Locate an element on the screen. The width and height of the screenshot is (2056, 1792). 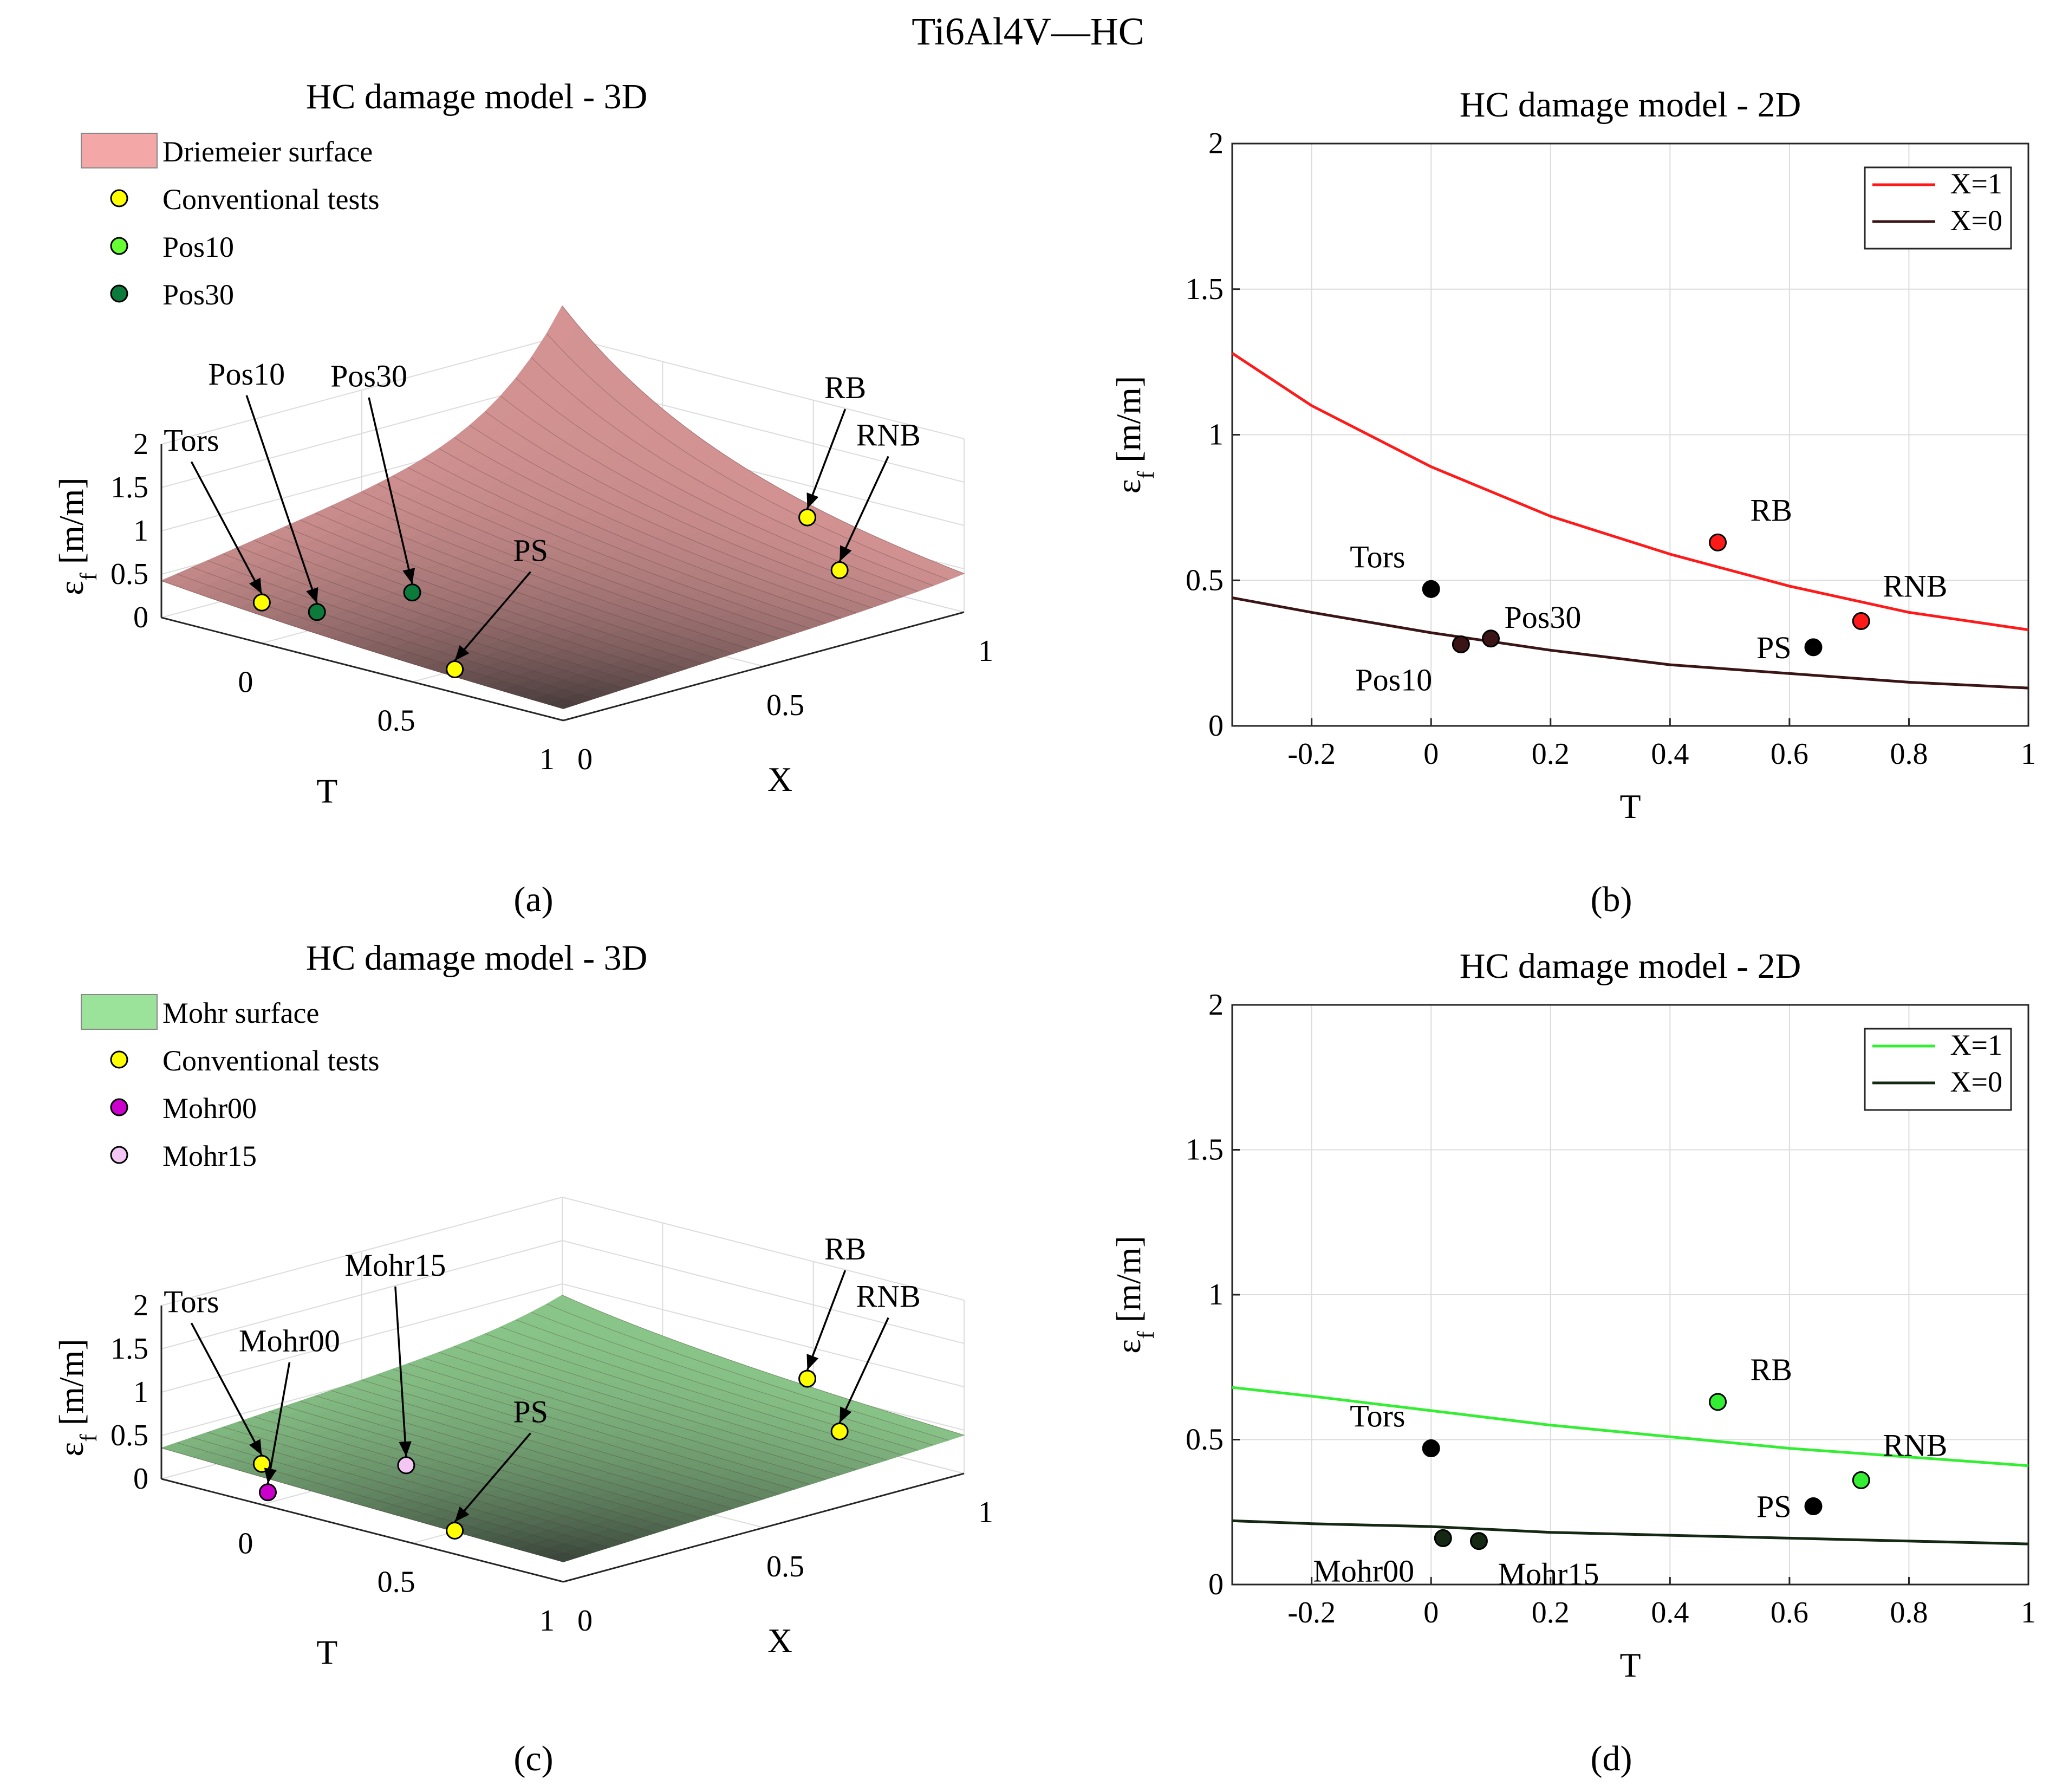
legend-marker-Pos10 is located at coordinates (119, 246).